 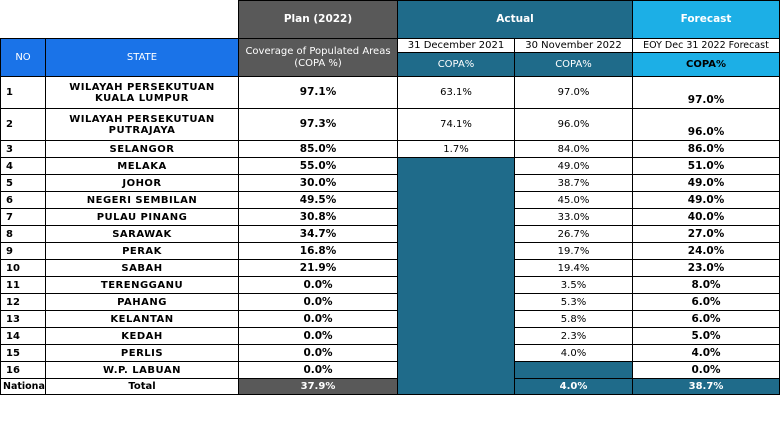 What do you see at coordinates (318, 57) in the screenshot?
I see `plan-subheader: Coverage of Populated Areas (COPA %)` at bounding box center [318, 57].